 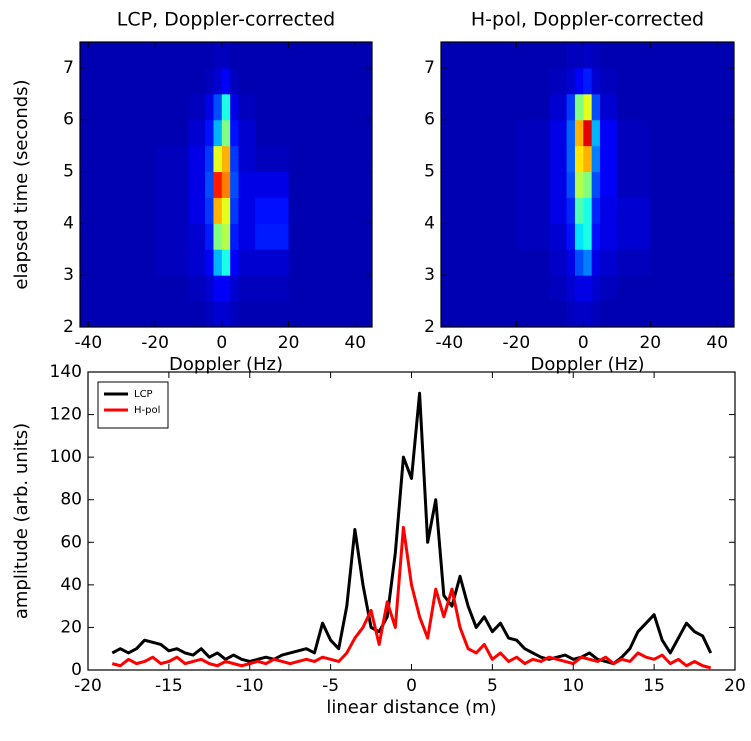 I want to click on legend-label: LCP, so click(x=143, y=394).